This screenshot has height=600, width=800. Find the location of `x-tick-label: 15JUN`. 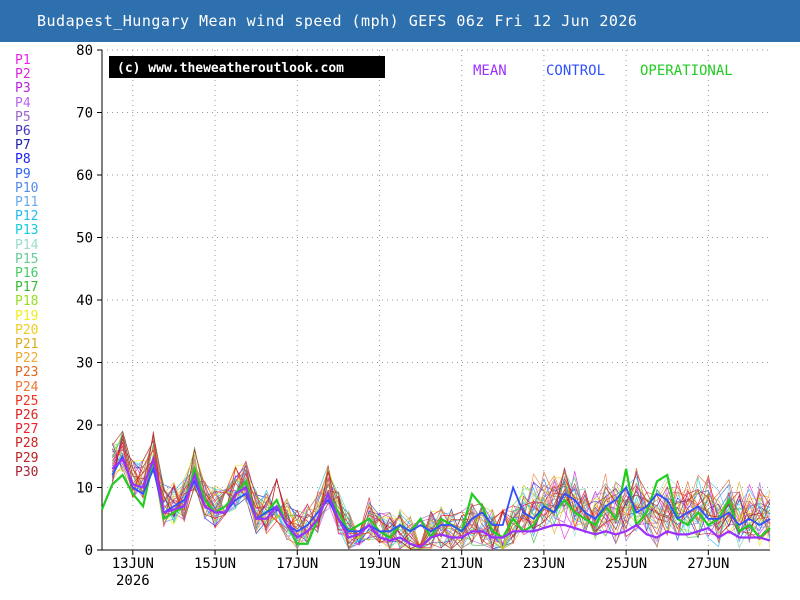

x-tick-label: 15JUN is located at coordinates (215, 564).